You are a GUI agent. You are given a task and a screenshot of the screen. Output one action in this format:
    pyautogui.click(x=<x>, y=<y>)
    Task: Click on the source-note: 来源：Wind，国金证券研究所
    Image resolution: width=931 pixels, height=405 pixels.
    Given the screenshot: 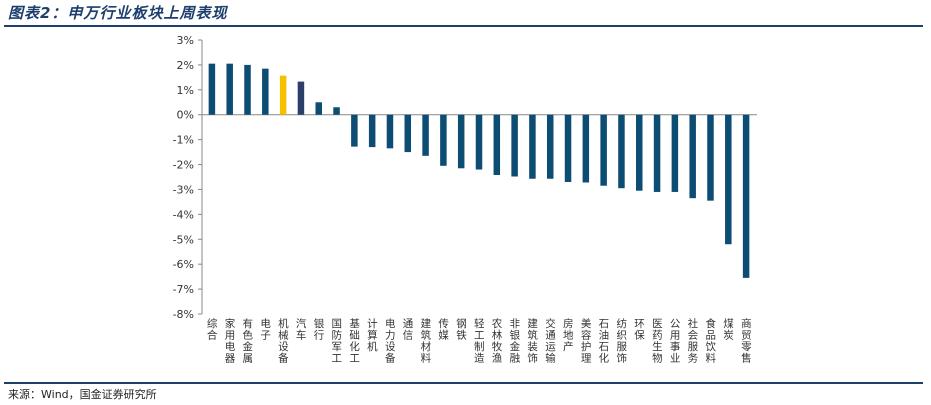 What is the action you would take?
    pyautogui.click(x=82, y=394)
    